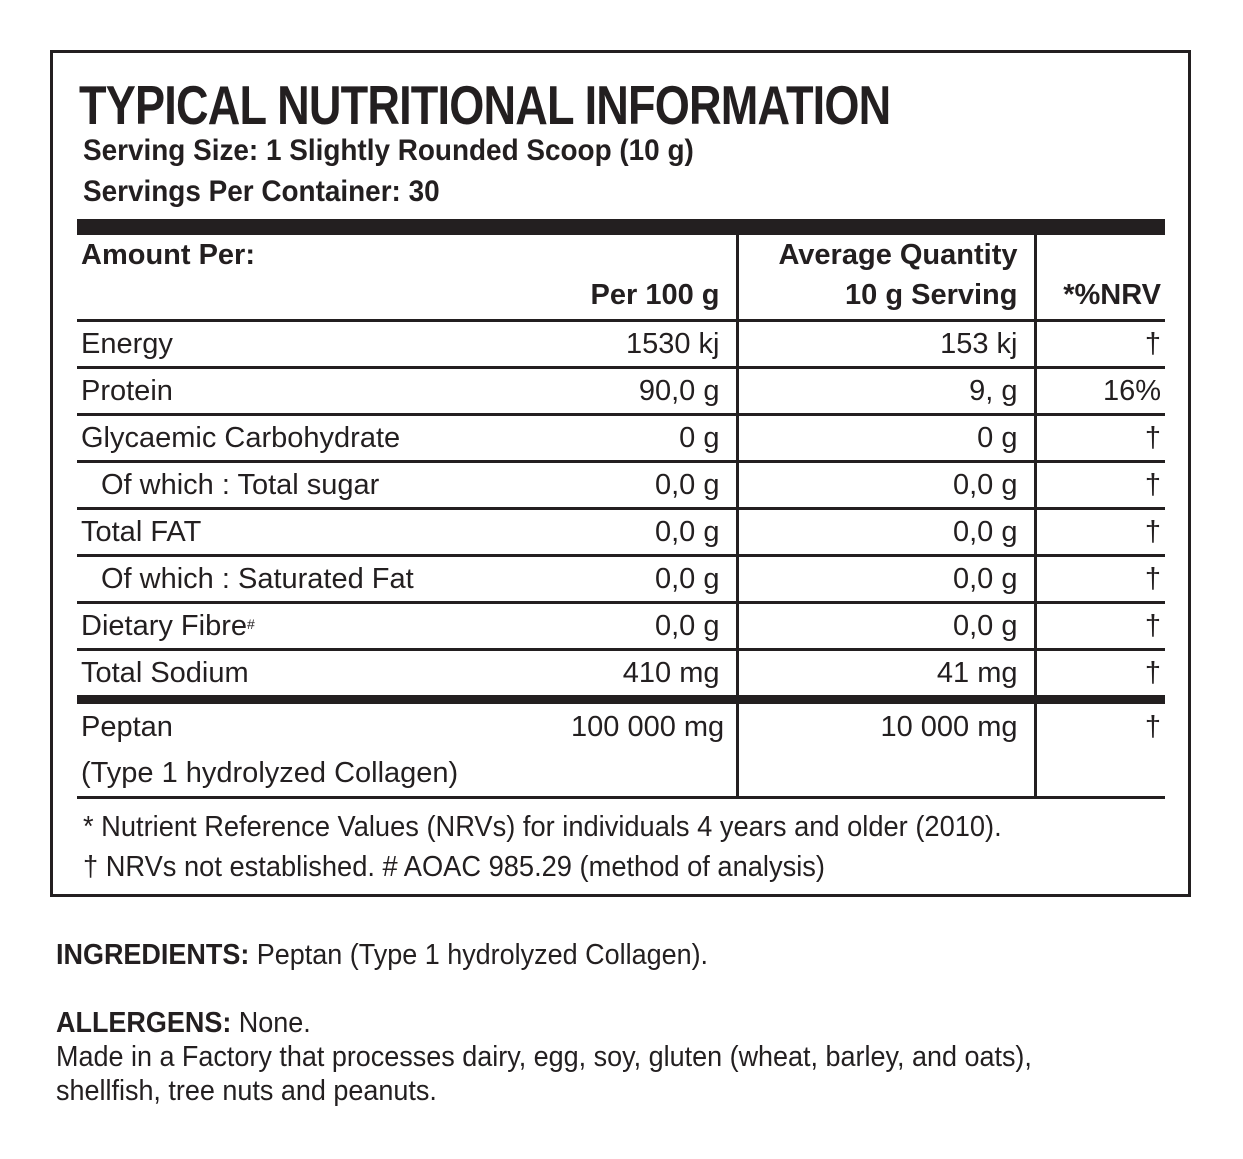  Describe the element at coordinates (652, 391) in the screenshot. I see `per-100g-value: 90,0 g` at that location.